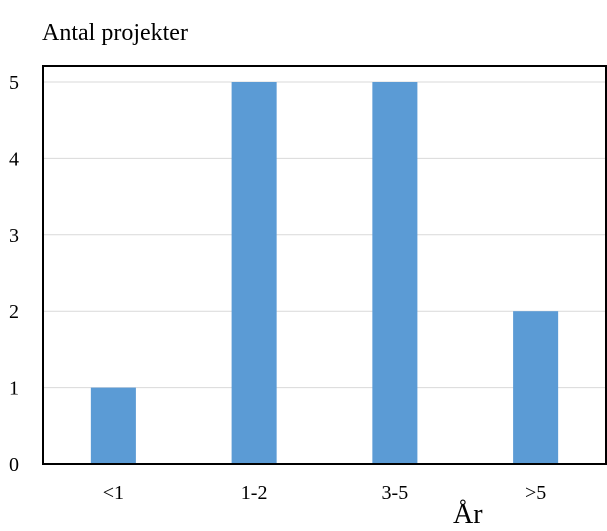 The height and width of the screenshot is (531, 607). I want to click on y-tick-label: 3, so click(14, 236).